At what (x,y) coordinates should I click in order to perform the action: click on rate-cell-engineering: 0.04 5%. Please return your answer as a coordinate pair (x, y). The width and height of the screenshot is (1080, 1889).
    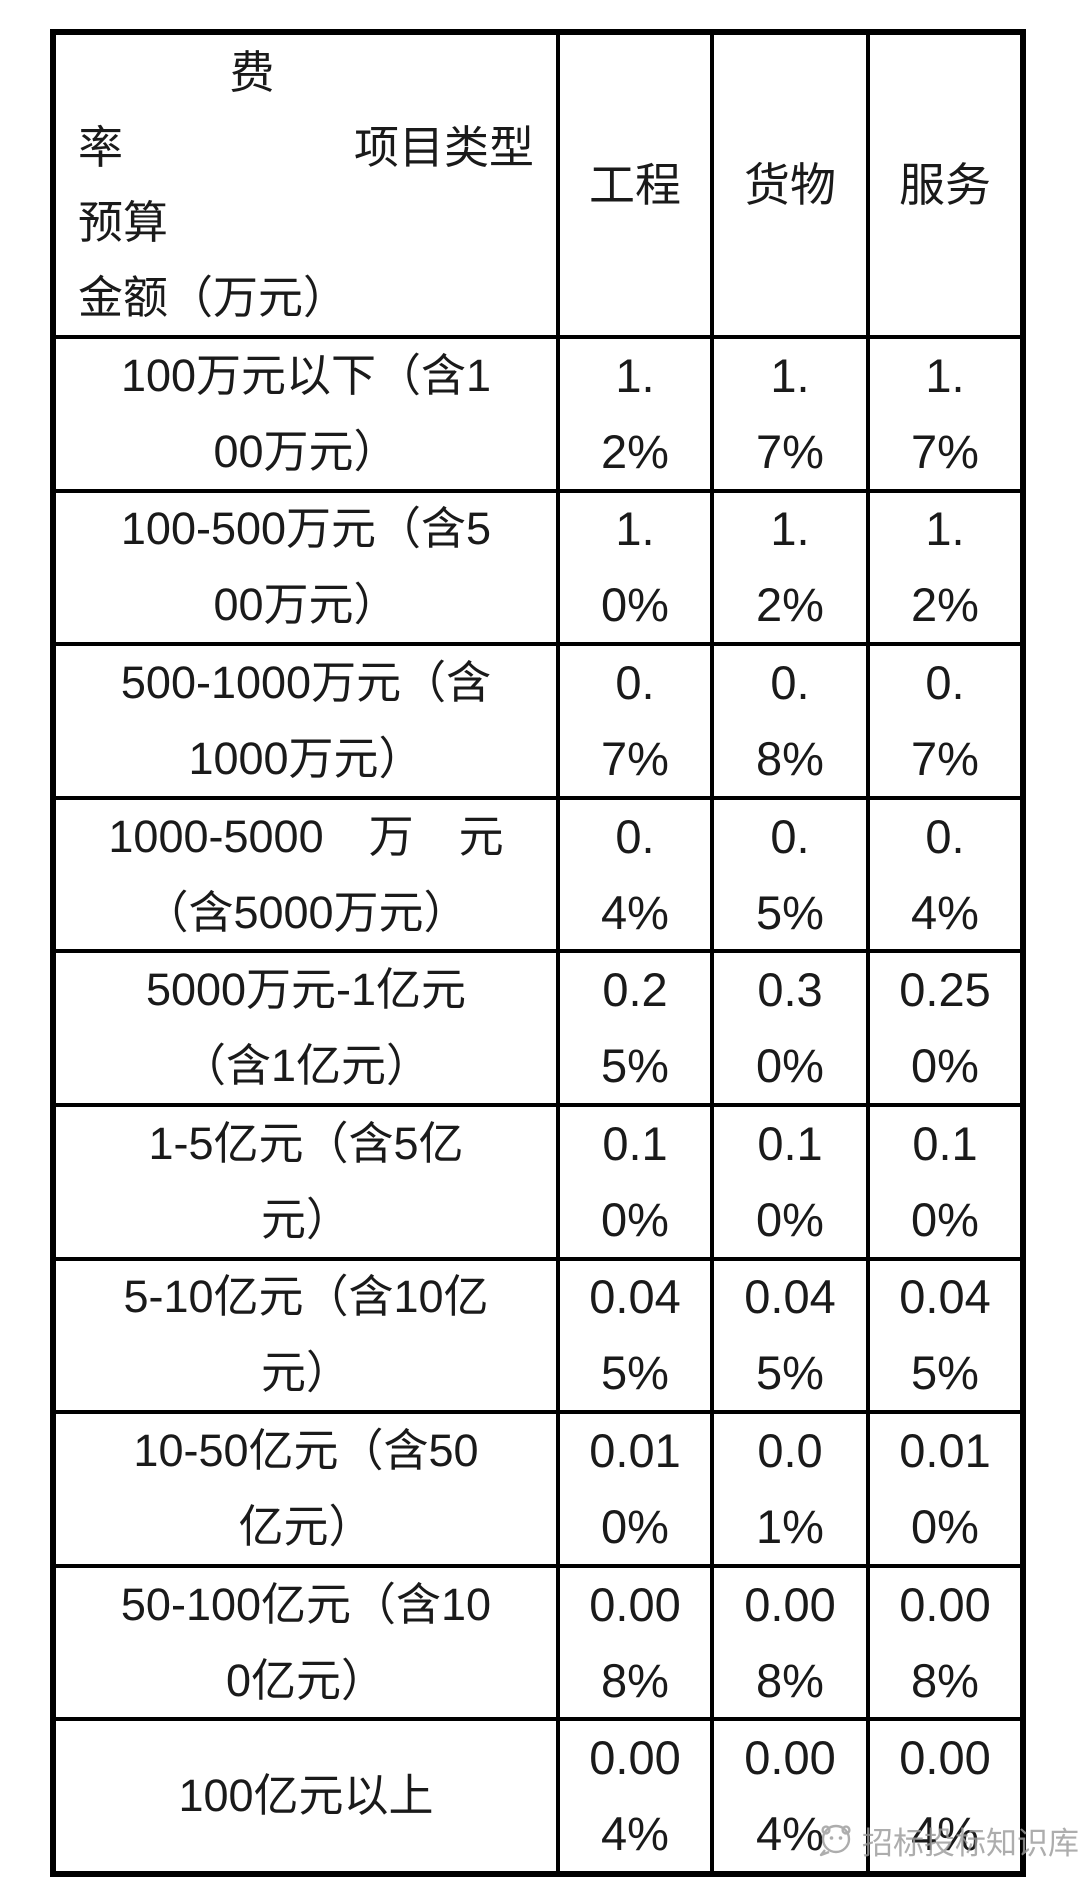
    Looking at the image, I should click on (635, 1335).